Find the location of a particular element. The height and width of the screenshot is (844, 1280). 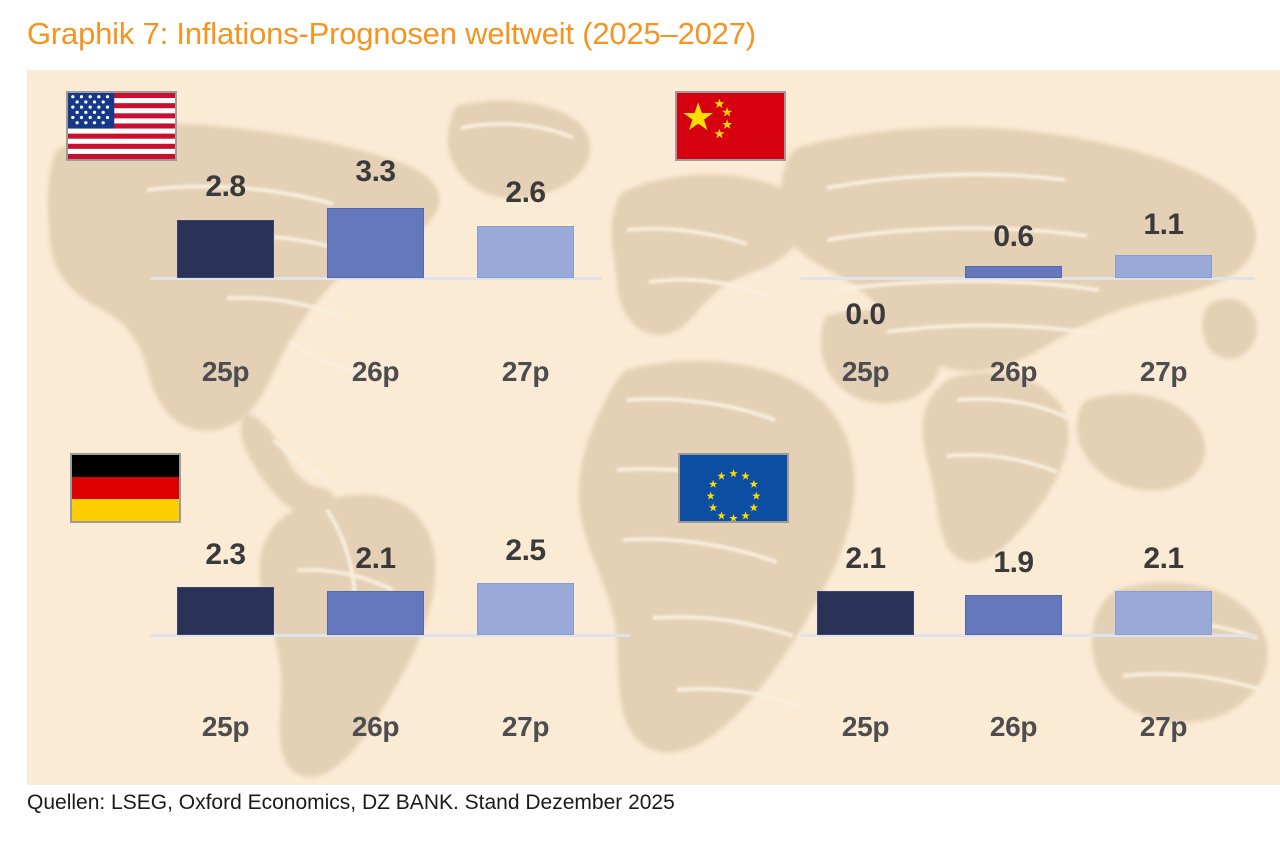

value-label-usa-27p: 2.6 is located at coordinates (525, 192).